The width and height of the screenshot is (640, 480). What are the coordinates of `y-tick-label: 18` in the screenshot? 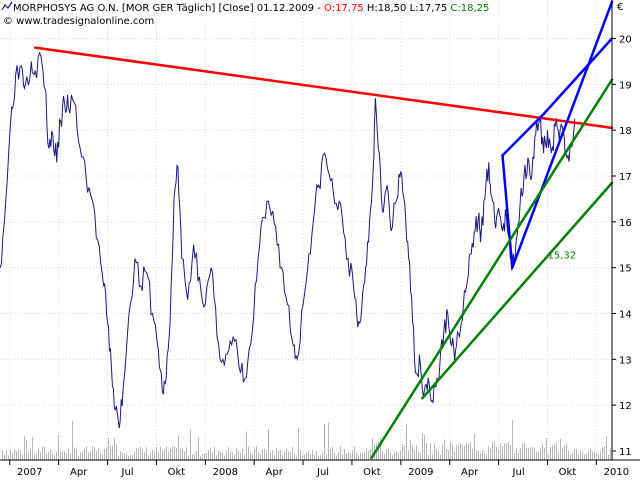 It's located at (625, 131).